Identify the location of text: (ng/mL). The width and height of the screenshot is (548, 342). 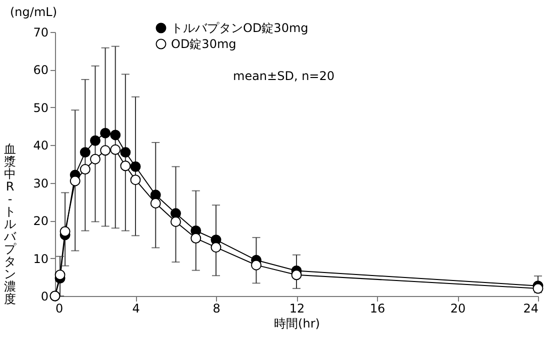
(34, 12).